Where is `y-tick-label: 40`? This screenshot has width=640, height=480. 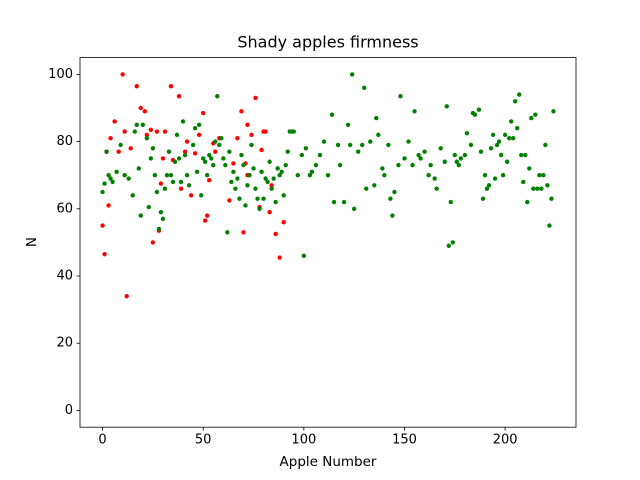
y-tick-label: 40 is located at coordinates (64, 276).